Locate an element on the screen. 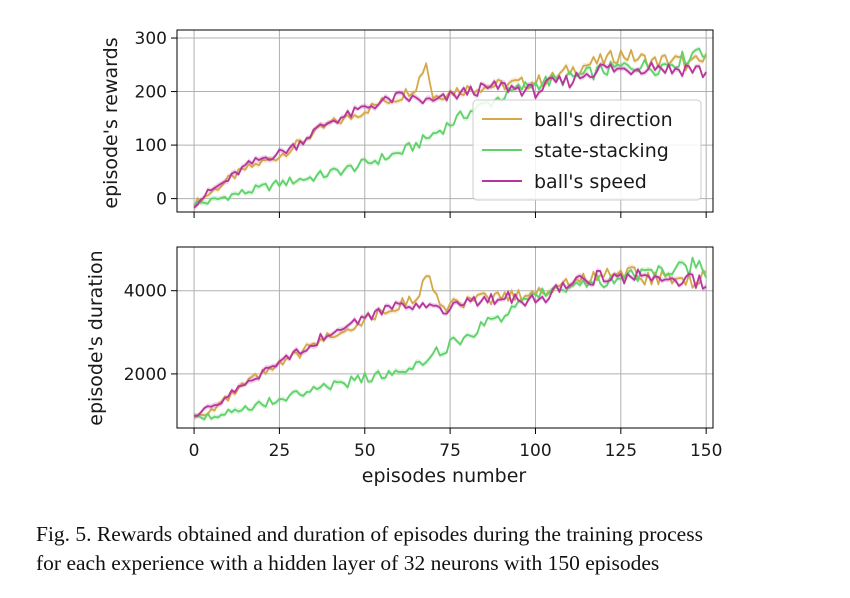  rewards-line-balls-speed is located at coordinates (450, 135).